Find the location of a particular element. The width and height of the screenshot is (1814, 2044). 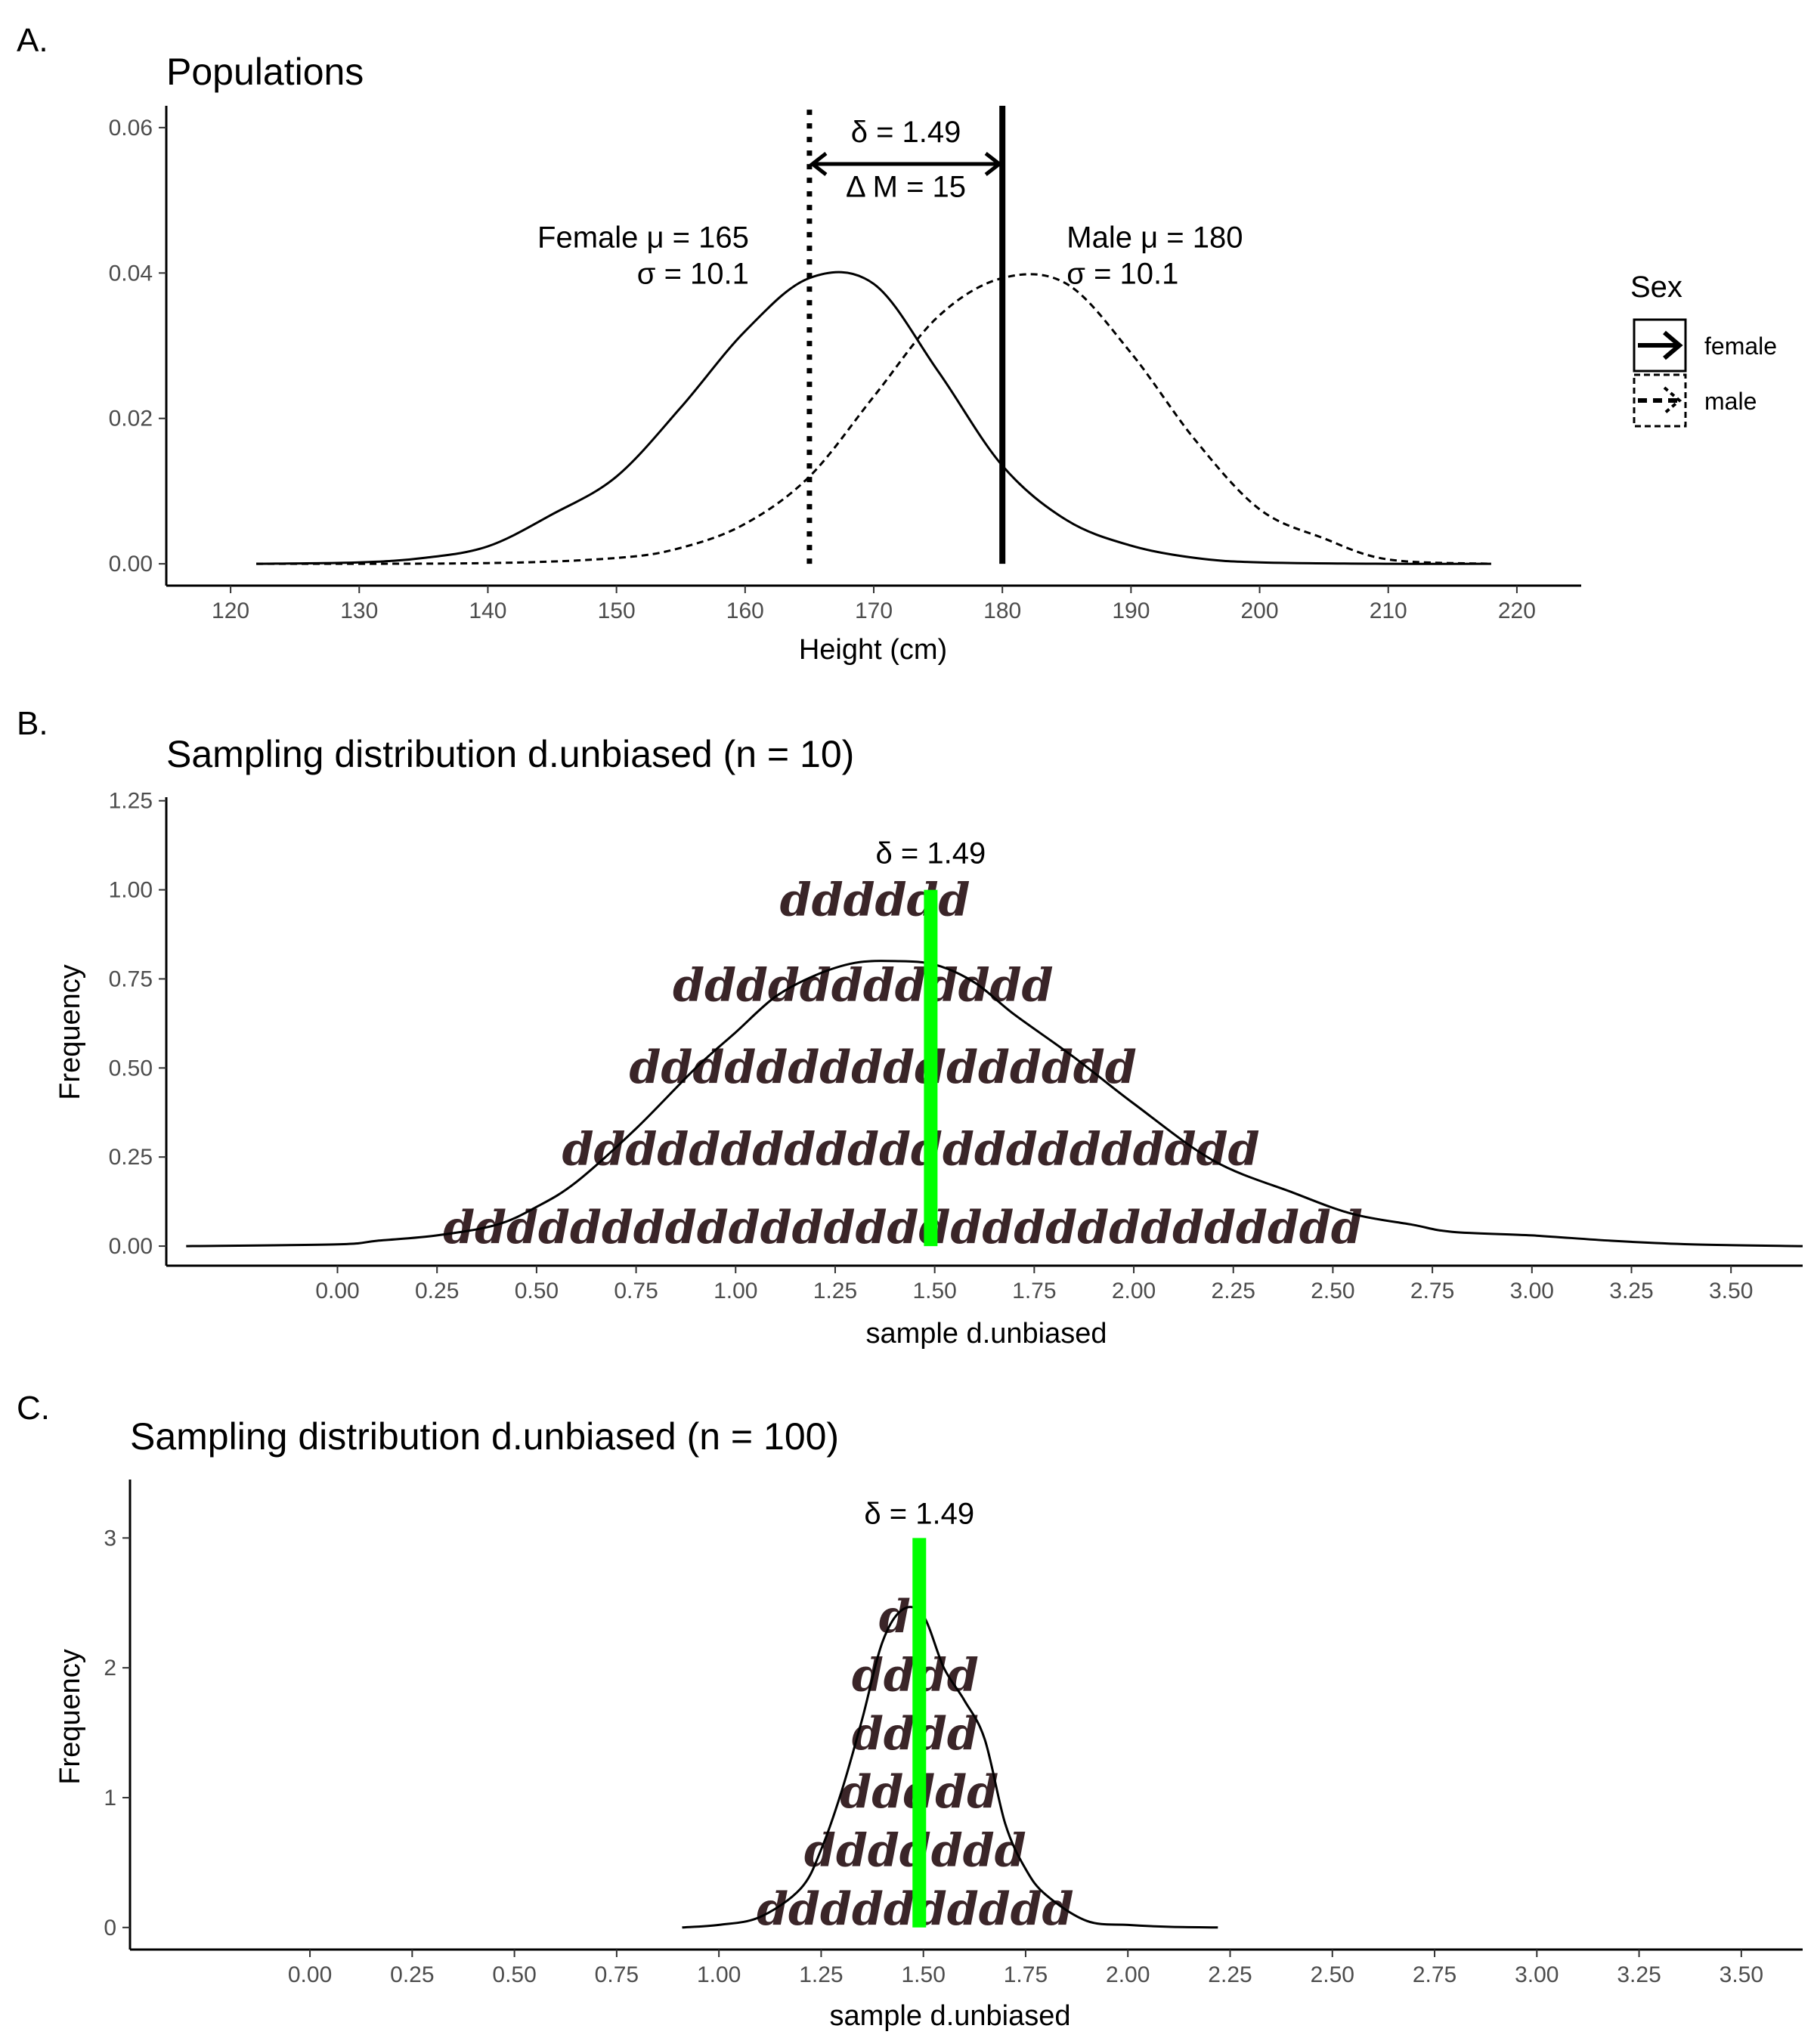

sampling-n100-x-axis-label: sample d.unbiased is located at coordinates (950, 2016).